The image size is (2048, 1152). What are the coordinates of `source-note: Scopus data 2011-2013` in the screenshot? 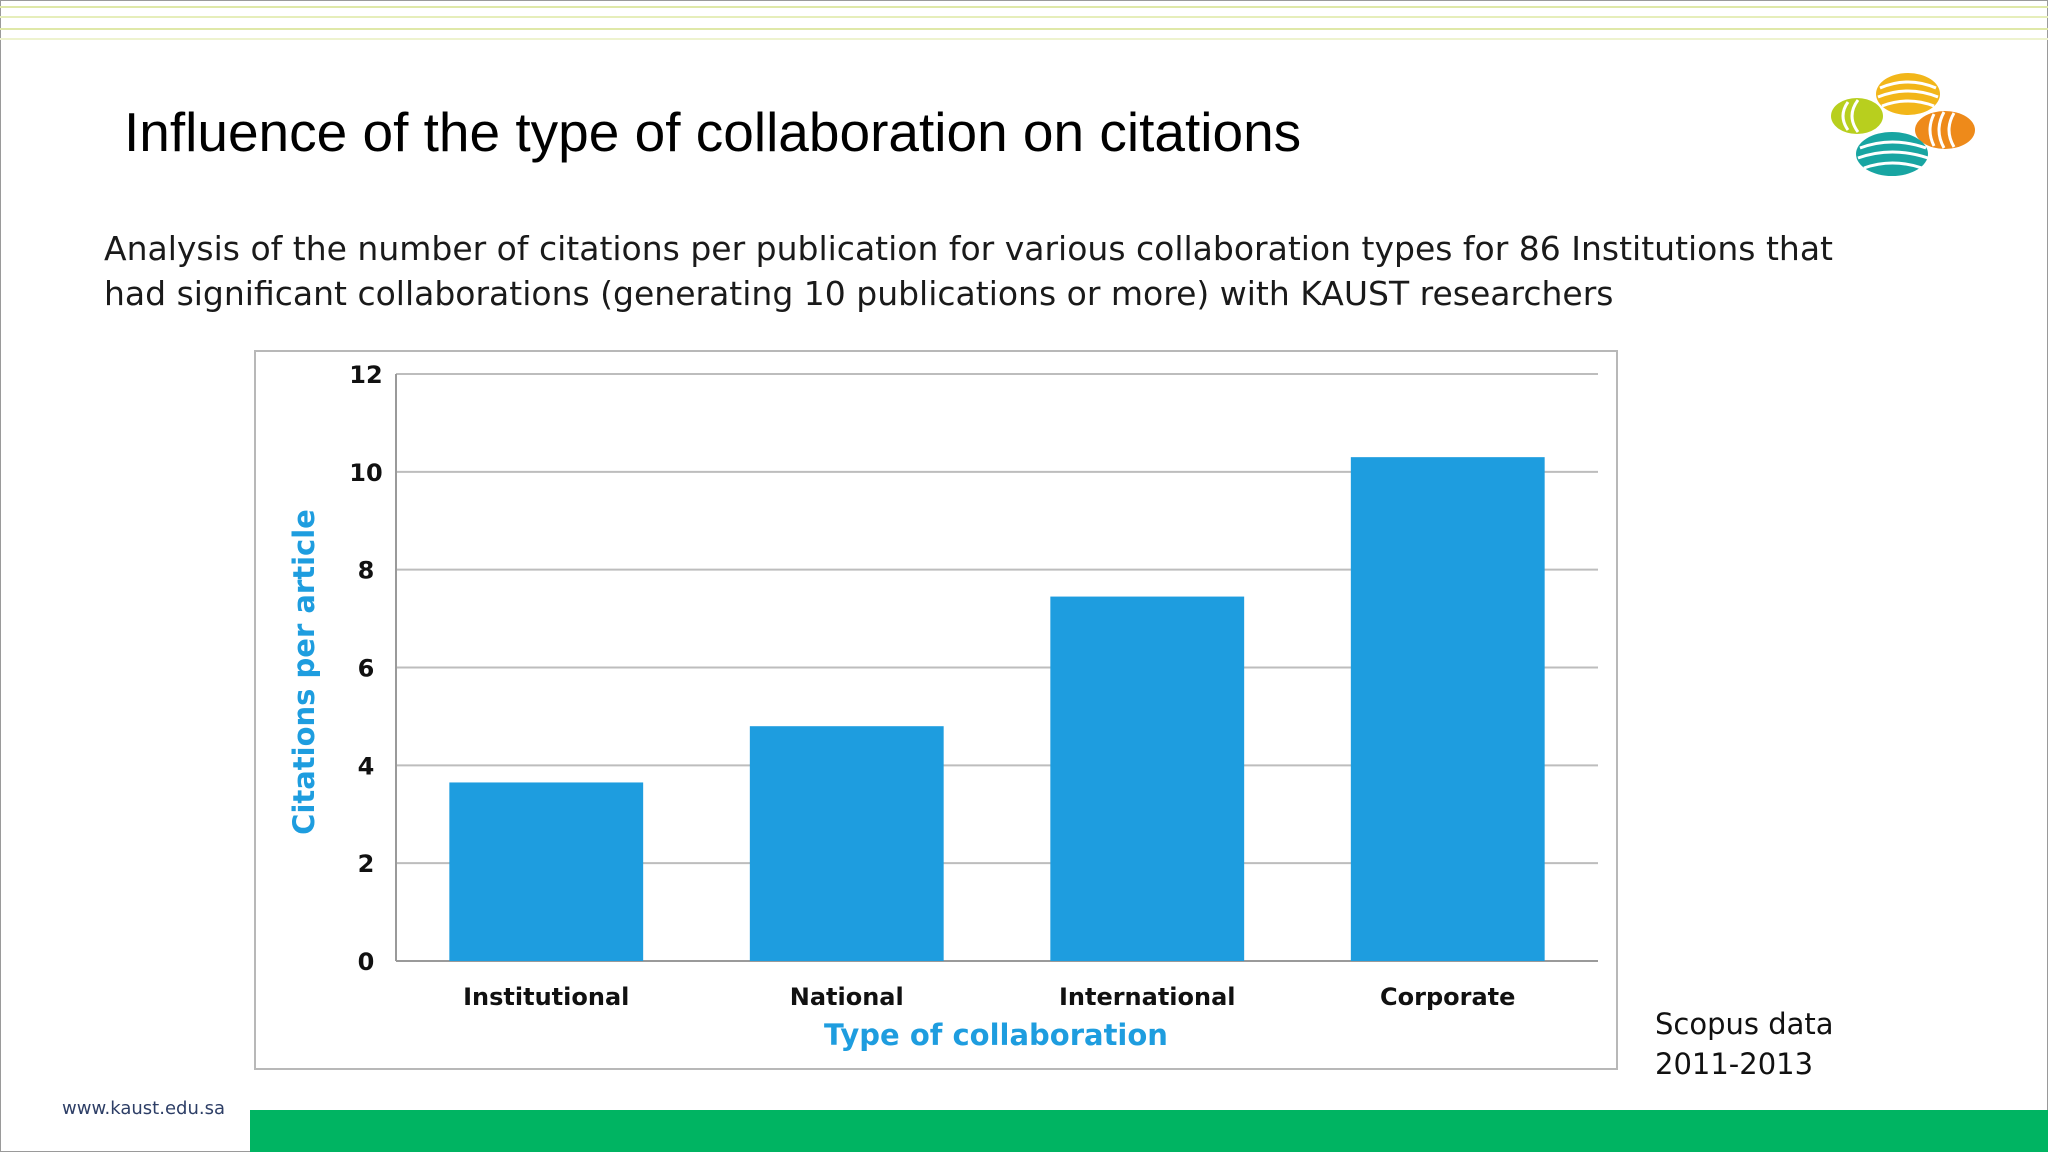 It's located at (1744, 1044).